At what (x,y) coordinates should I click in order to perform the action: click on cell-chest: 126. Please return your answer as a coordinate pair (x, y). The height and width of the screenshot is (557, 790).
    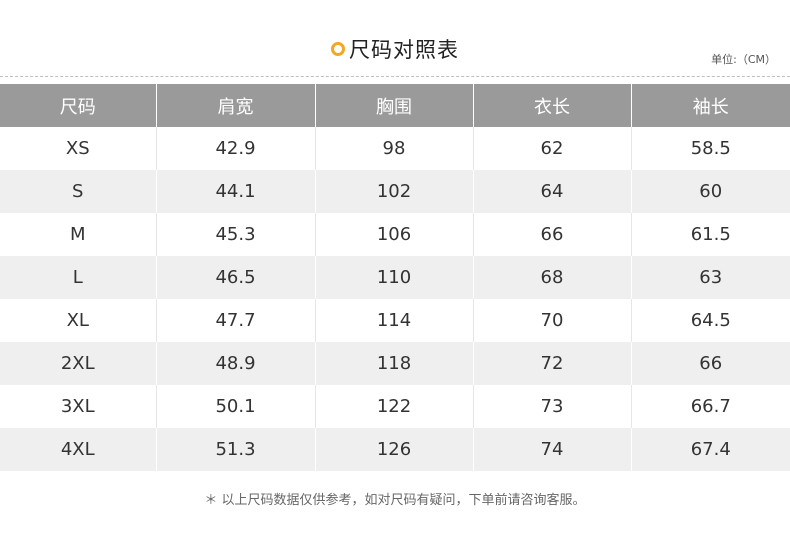
    Looking at the image, I should click on (394, 449).